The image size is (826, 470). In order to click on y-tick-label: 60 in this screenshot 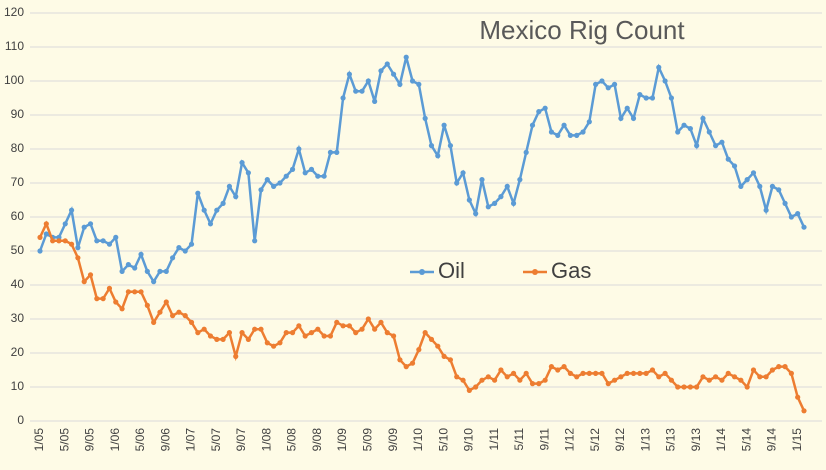, I will do `click(18, 216)`.